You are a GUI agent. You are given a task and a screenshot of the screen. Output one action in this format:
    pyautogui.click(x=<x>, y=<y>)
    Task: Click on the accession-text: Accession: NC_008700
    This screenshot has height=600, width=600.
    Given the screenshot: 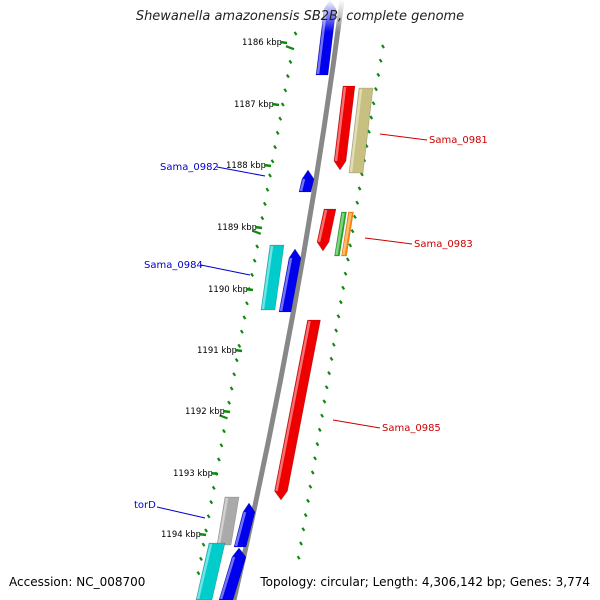 What is the action you would take?
    pyautogui.click(x=77, y=582)
    